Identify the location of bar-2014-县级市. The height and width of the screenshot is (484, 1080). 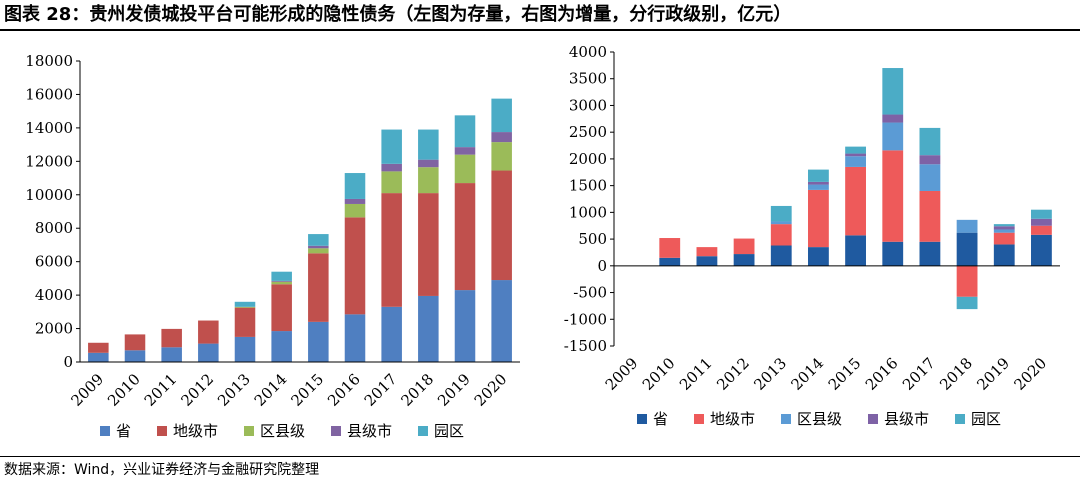
(281, 281).